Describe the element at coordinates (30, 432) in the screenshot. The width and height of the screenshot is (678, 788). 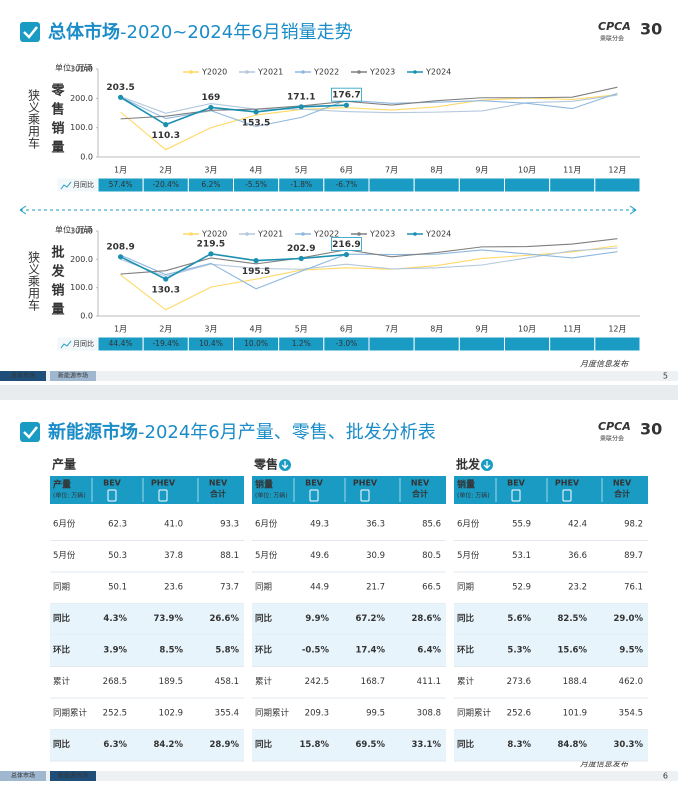
I see `title-icon` at that location.